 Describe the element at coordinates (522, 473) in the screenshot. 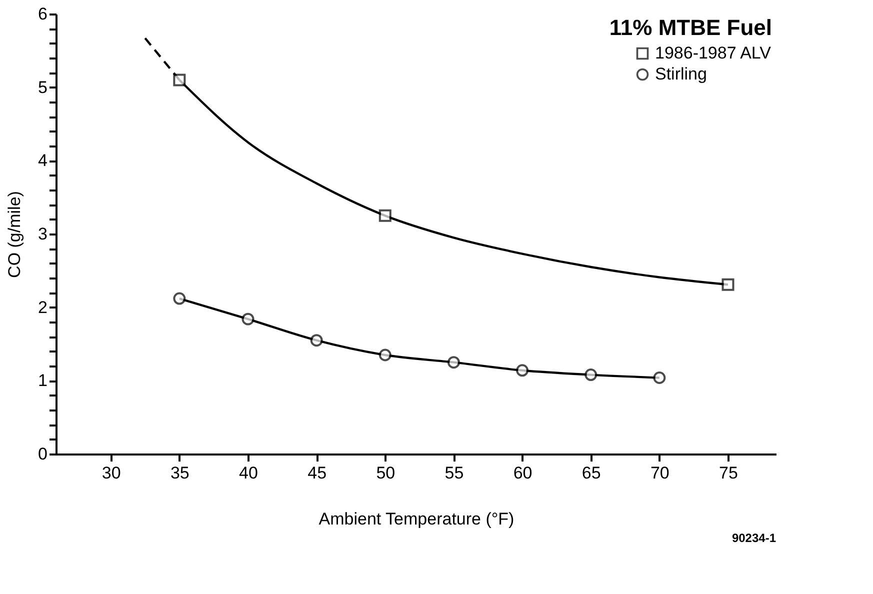

I see `x-tick-label: 60` at that location.